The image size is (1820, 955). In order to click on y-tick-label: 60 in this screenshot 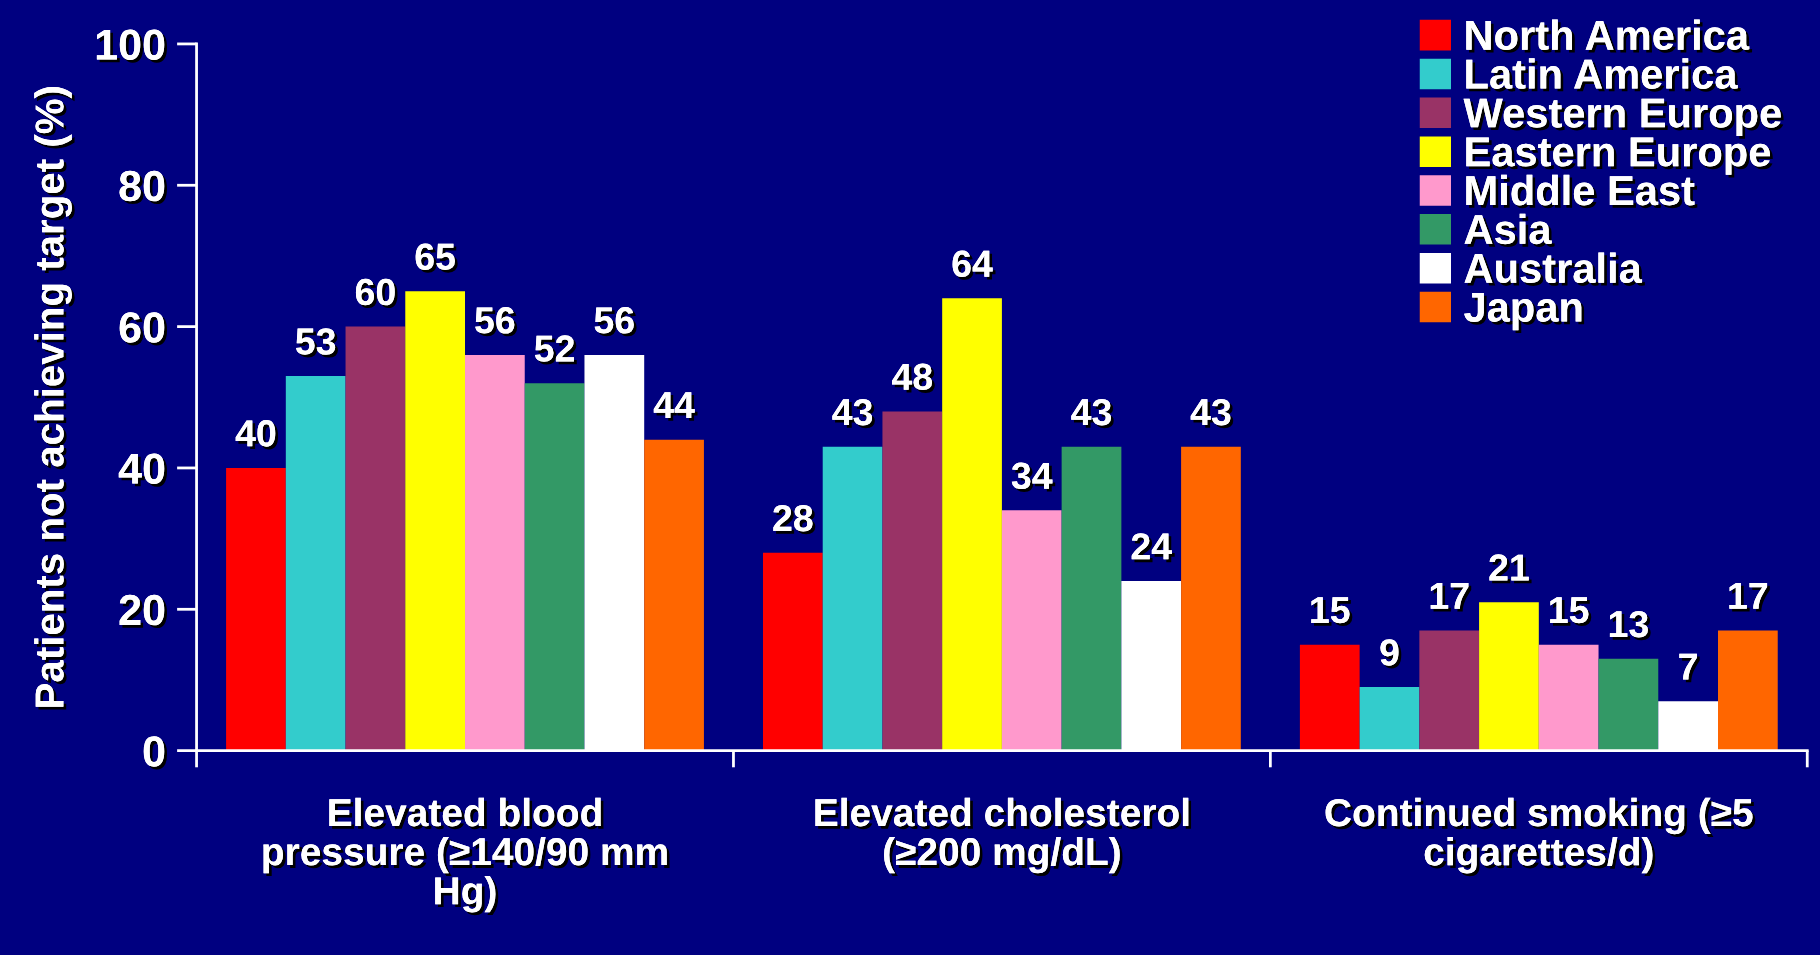, I will do `click(143, 329)`.